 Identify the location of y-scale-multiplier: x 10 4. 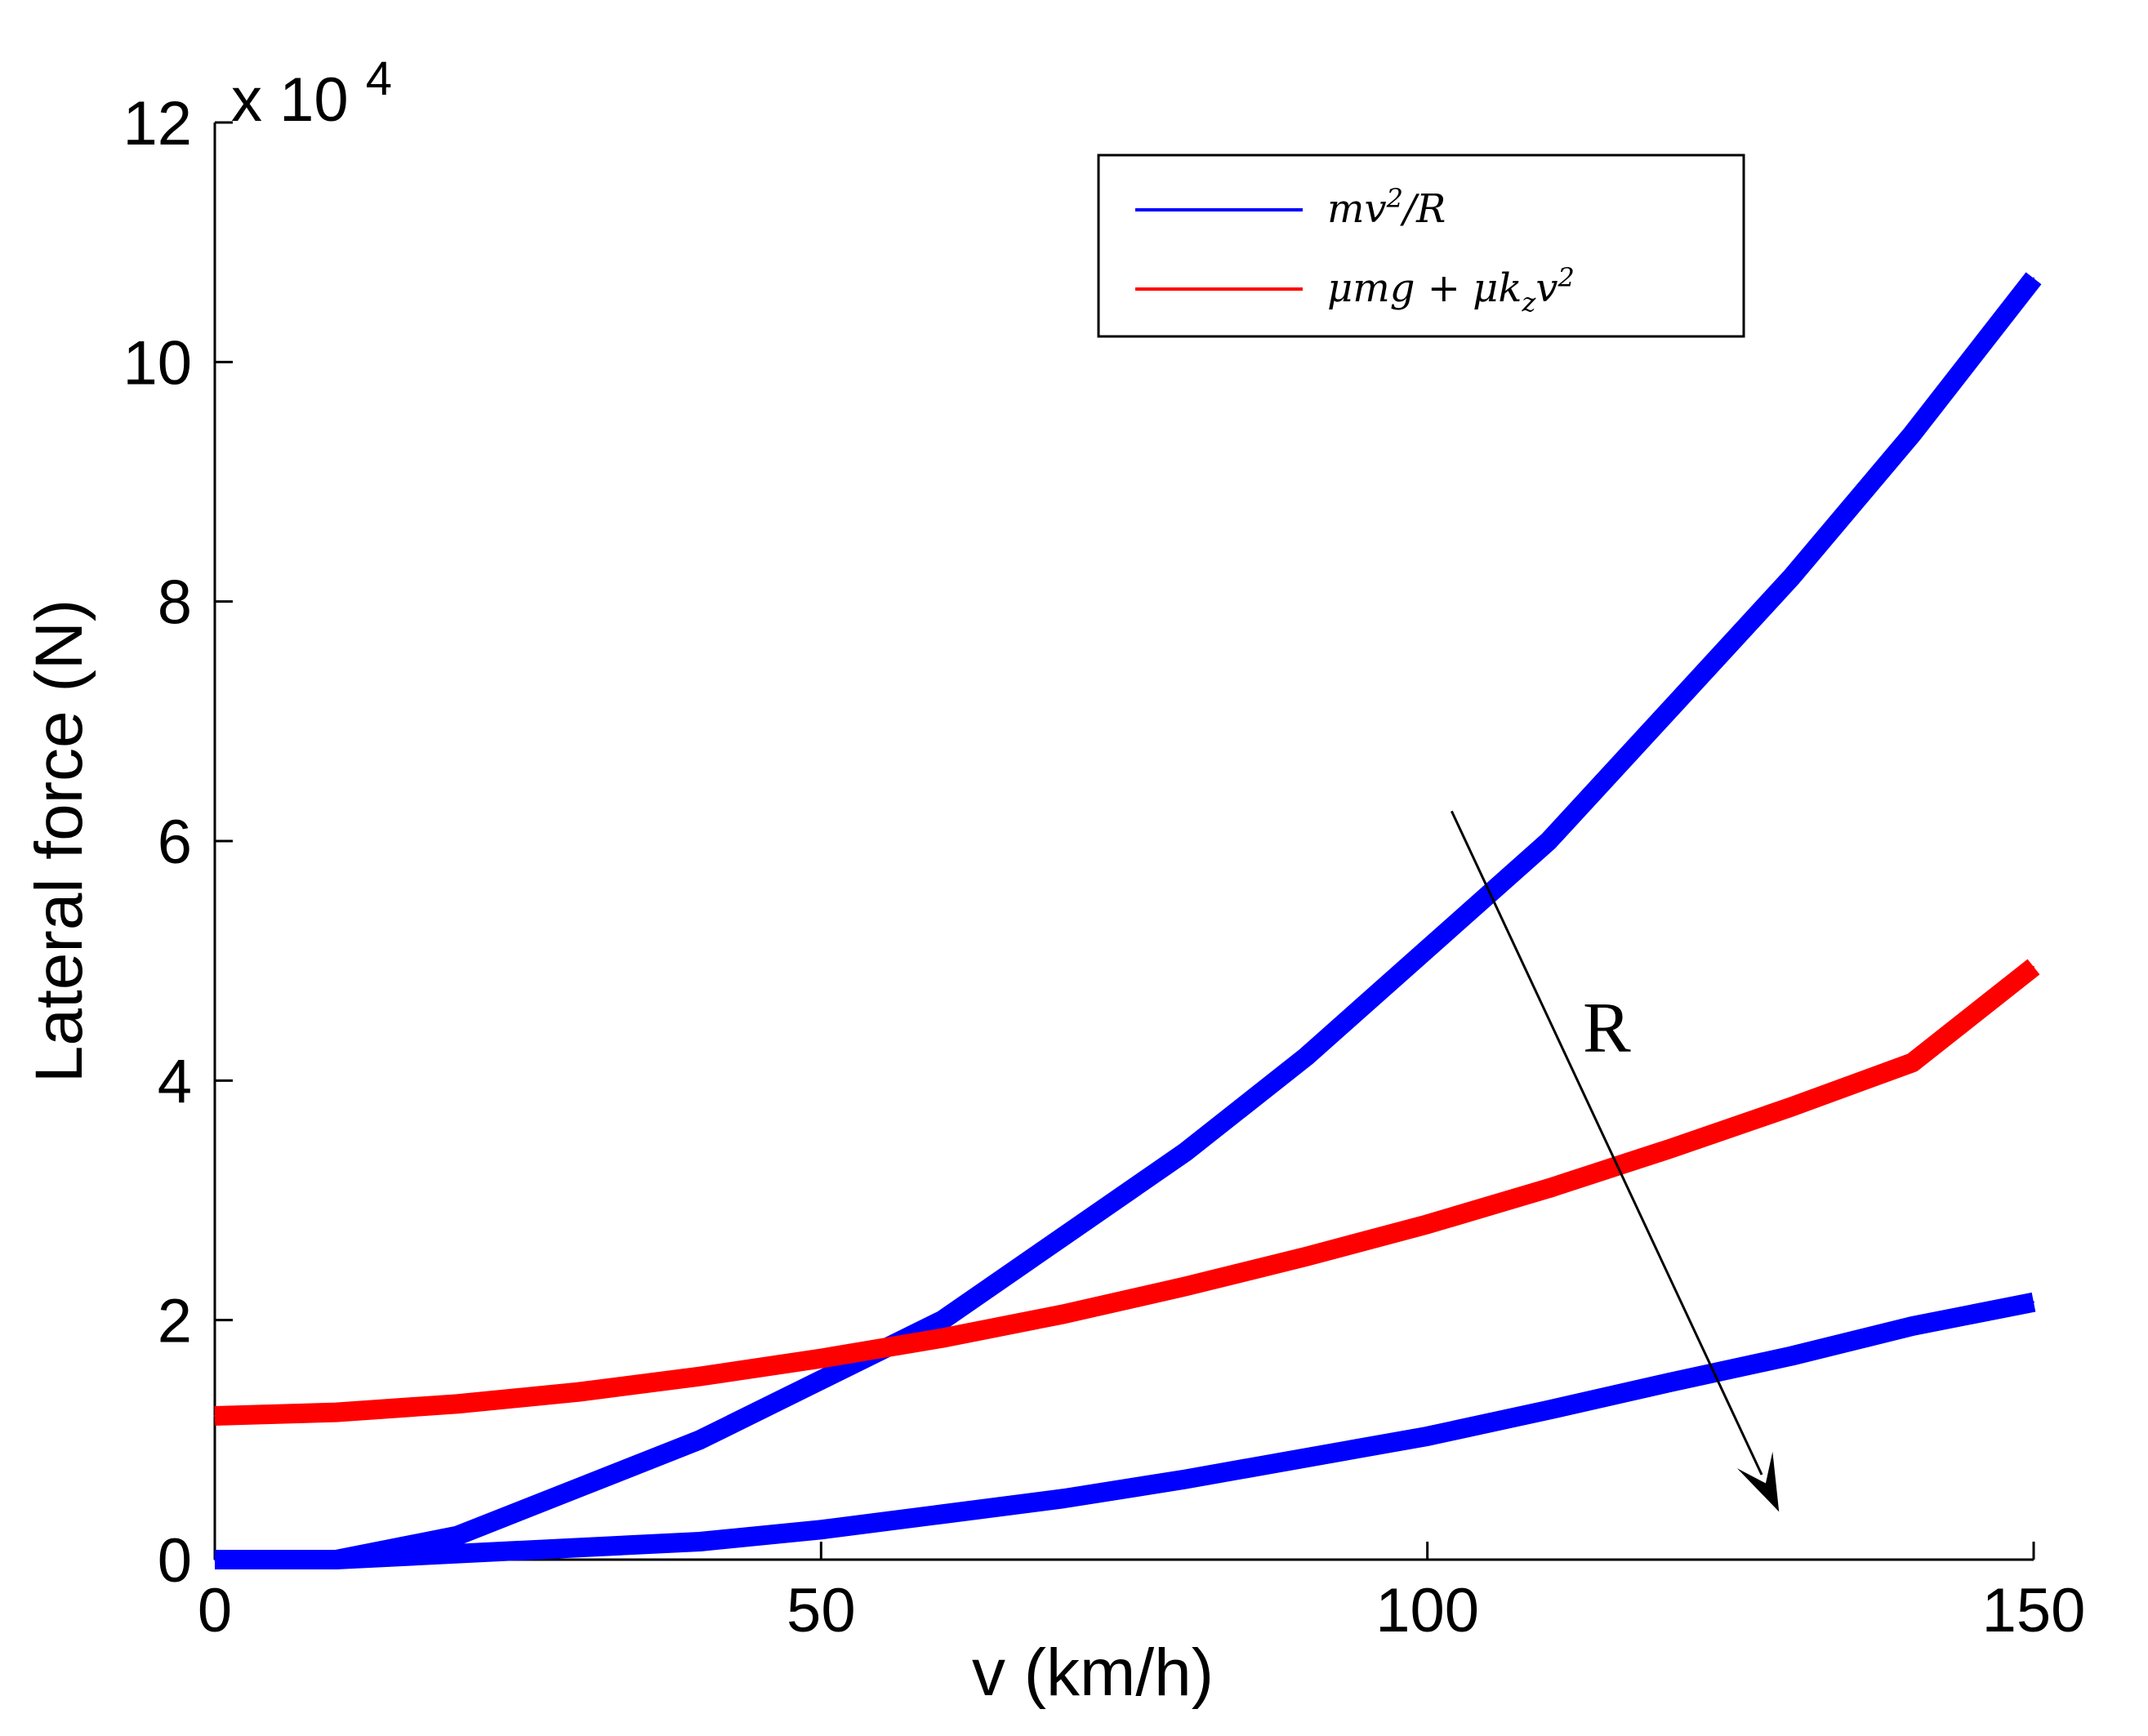
(312, 93).